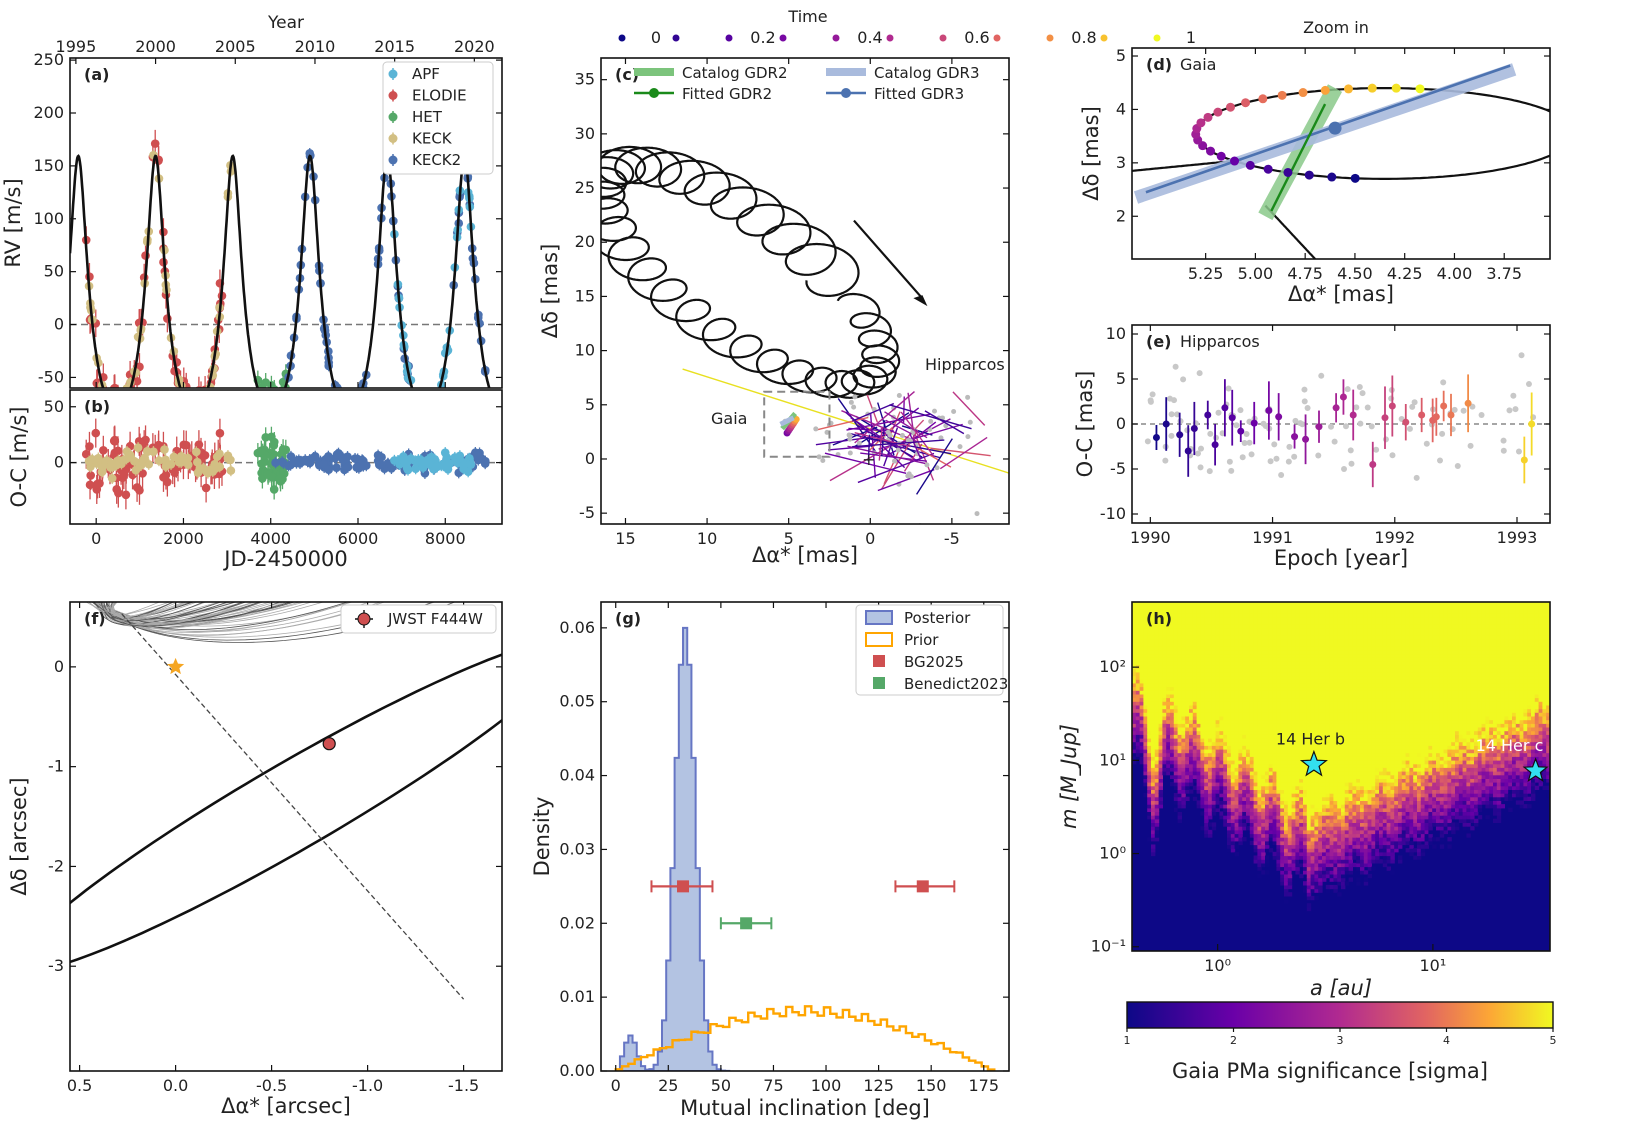 The height and width of the screenshot is (1140, 1645). What do you see at coordinates (983, 1085) in the screenshot?
I see `x-tick-label: 175` at bounding box center [983, 1085].